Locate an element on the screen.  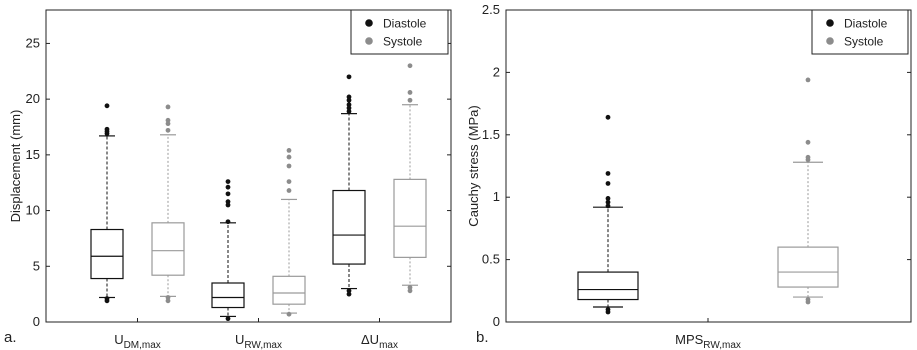
category-label: MPSRW,max is located at coordinates (708, 341).